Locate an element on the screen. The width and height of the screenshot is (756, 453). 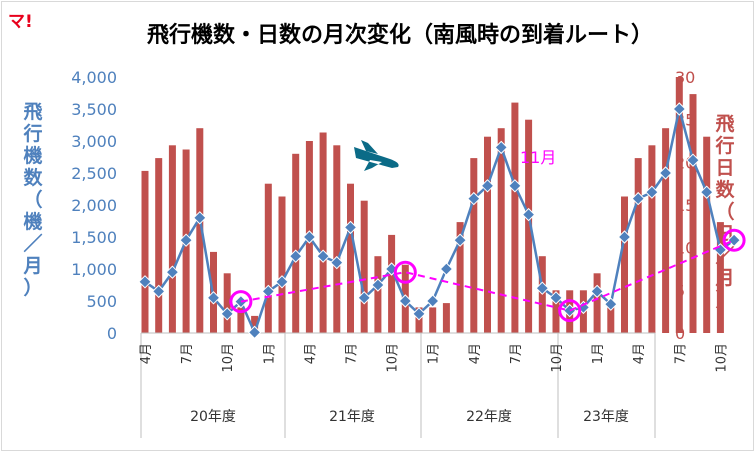
left-axis-label-char: （ is located at coordinates (32, 199).